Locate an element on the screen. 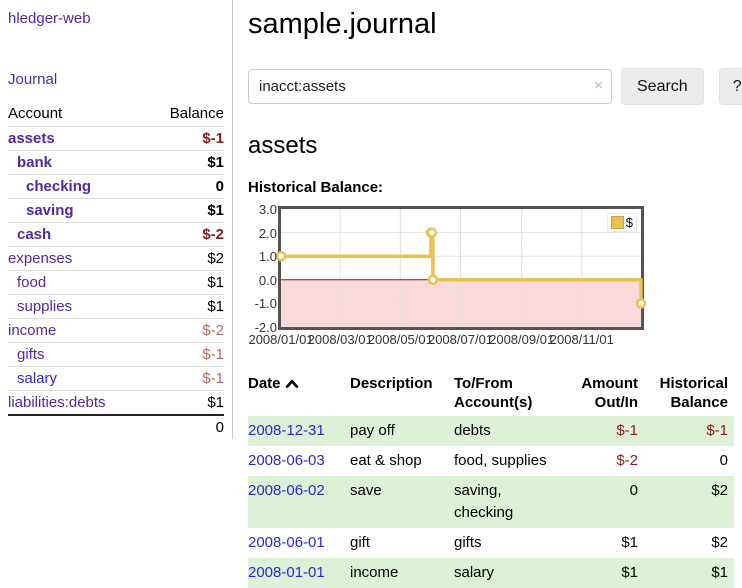 The image size is (742, 588). transaction-date-link: 2008-12-31 is located at coordinates (286, 430).